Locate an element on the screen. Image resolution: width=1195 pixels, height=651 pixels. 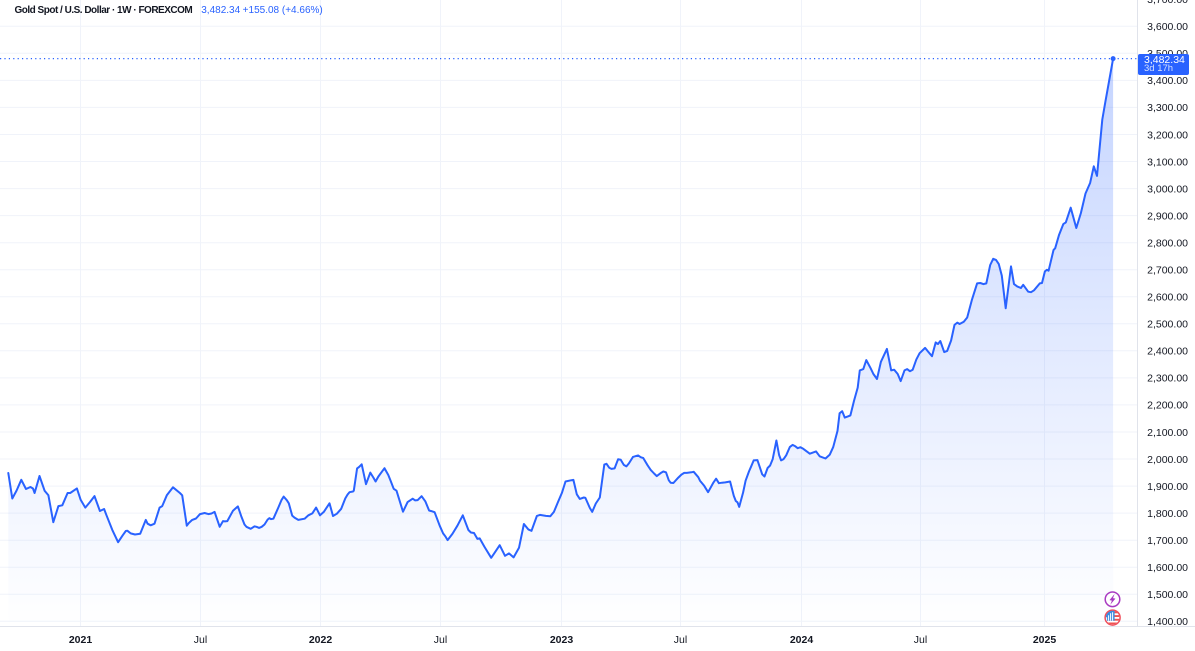
svg-text: 2,000.00 is located at coordinates (1167, 460).